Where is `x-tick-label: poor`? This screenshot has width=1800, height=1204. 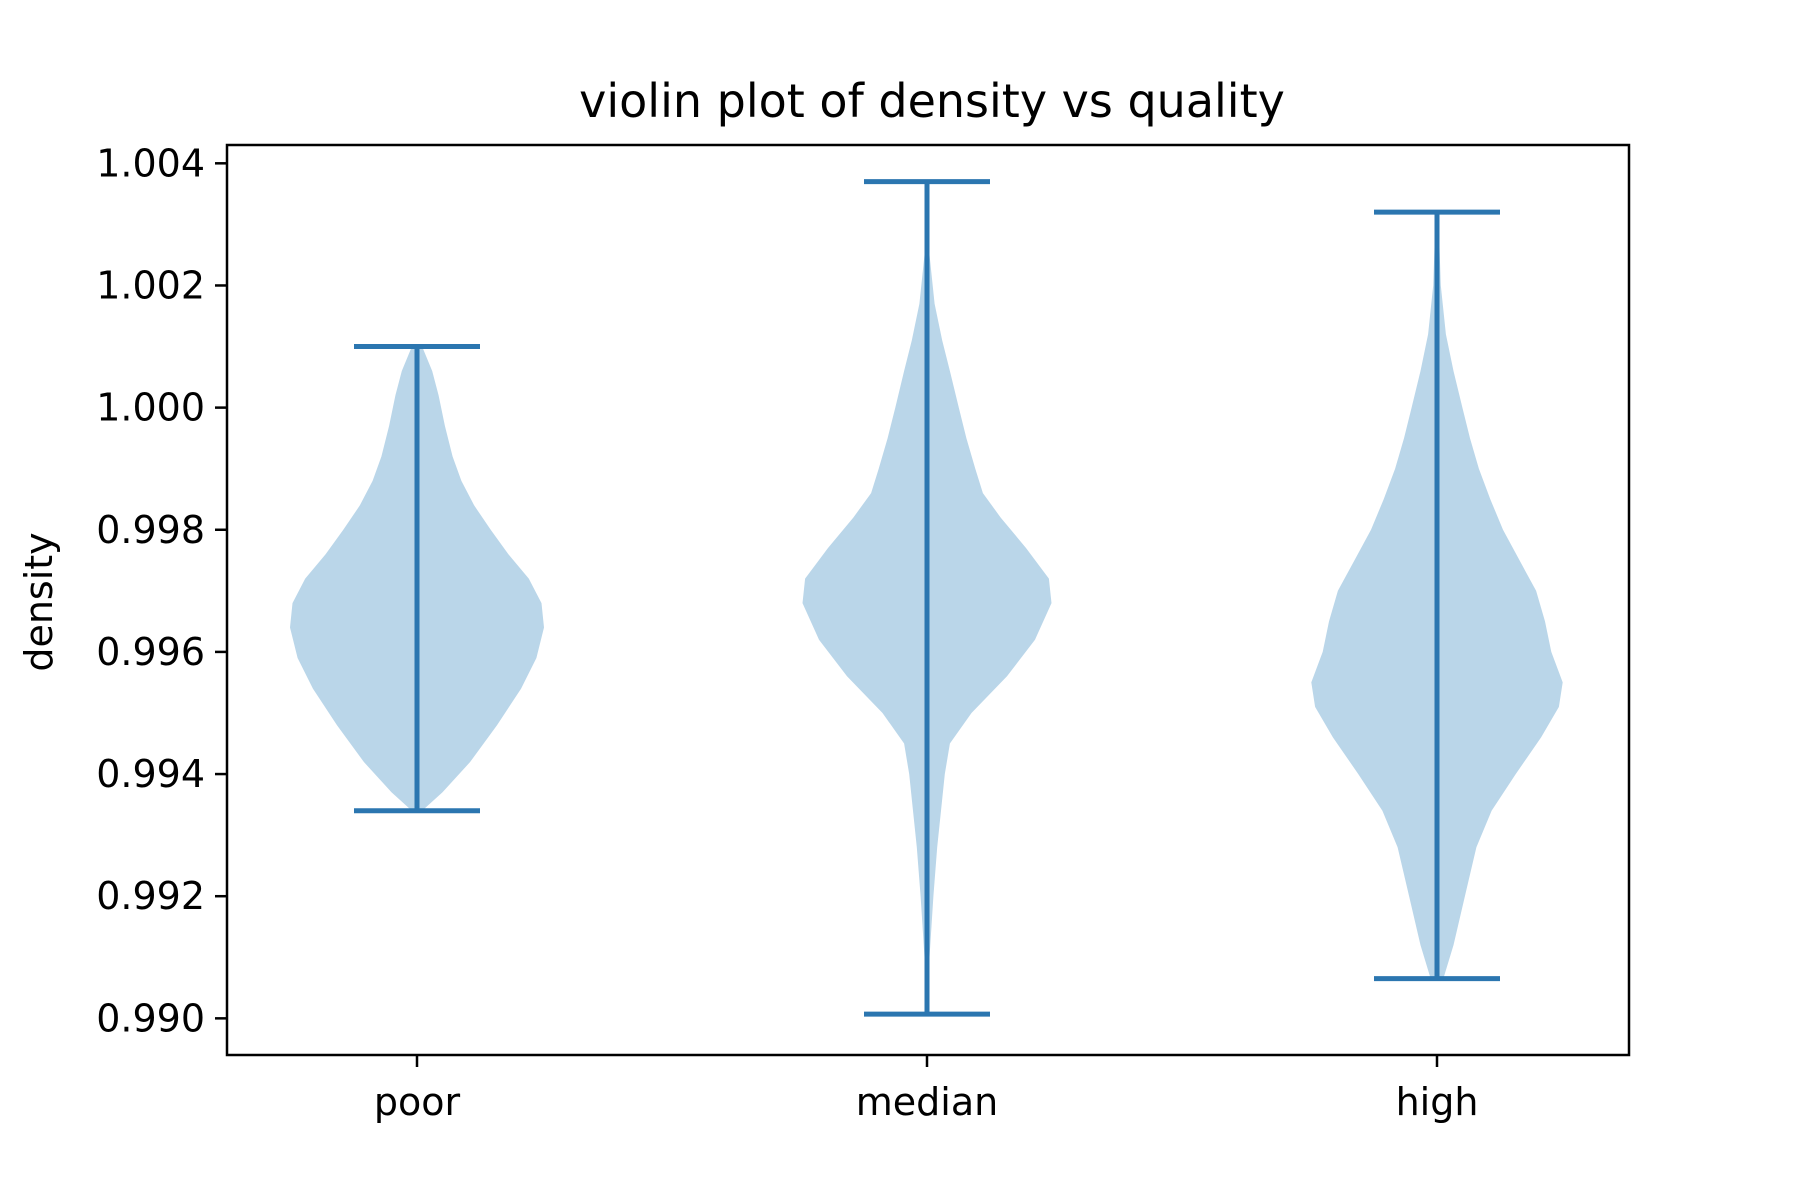 x-tick-label: poor is located at coordinates (417, 1102).